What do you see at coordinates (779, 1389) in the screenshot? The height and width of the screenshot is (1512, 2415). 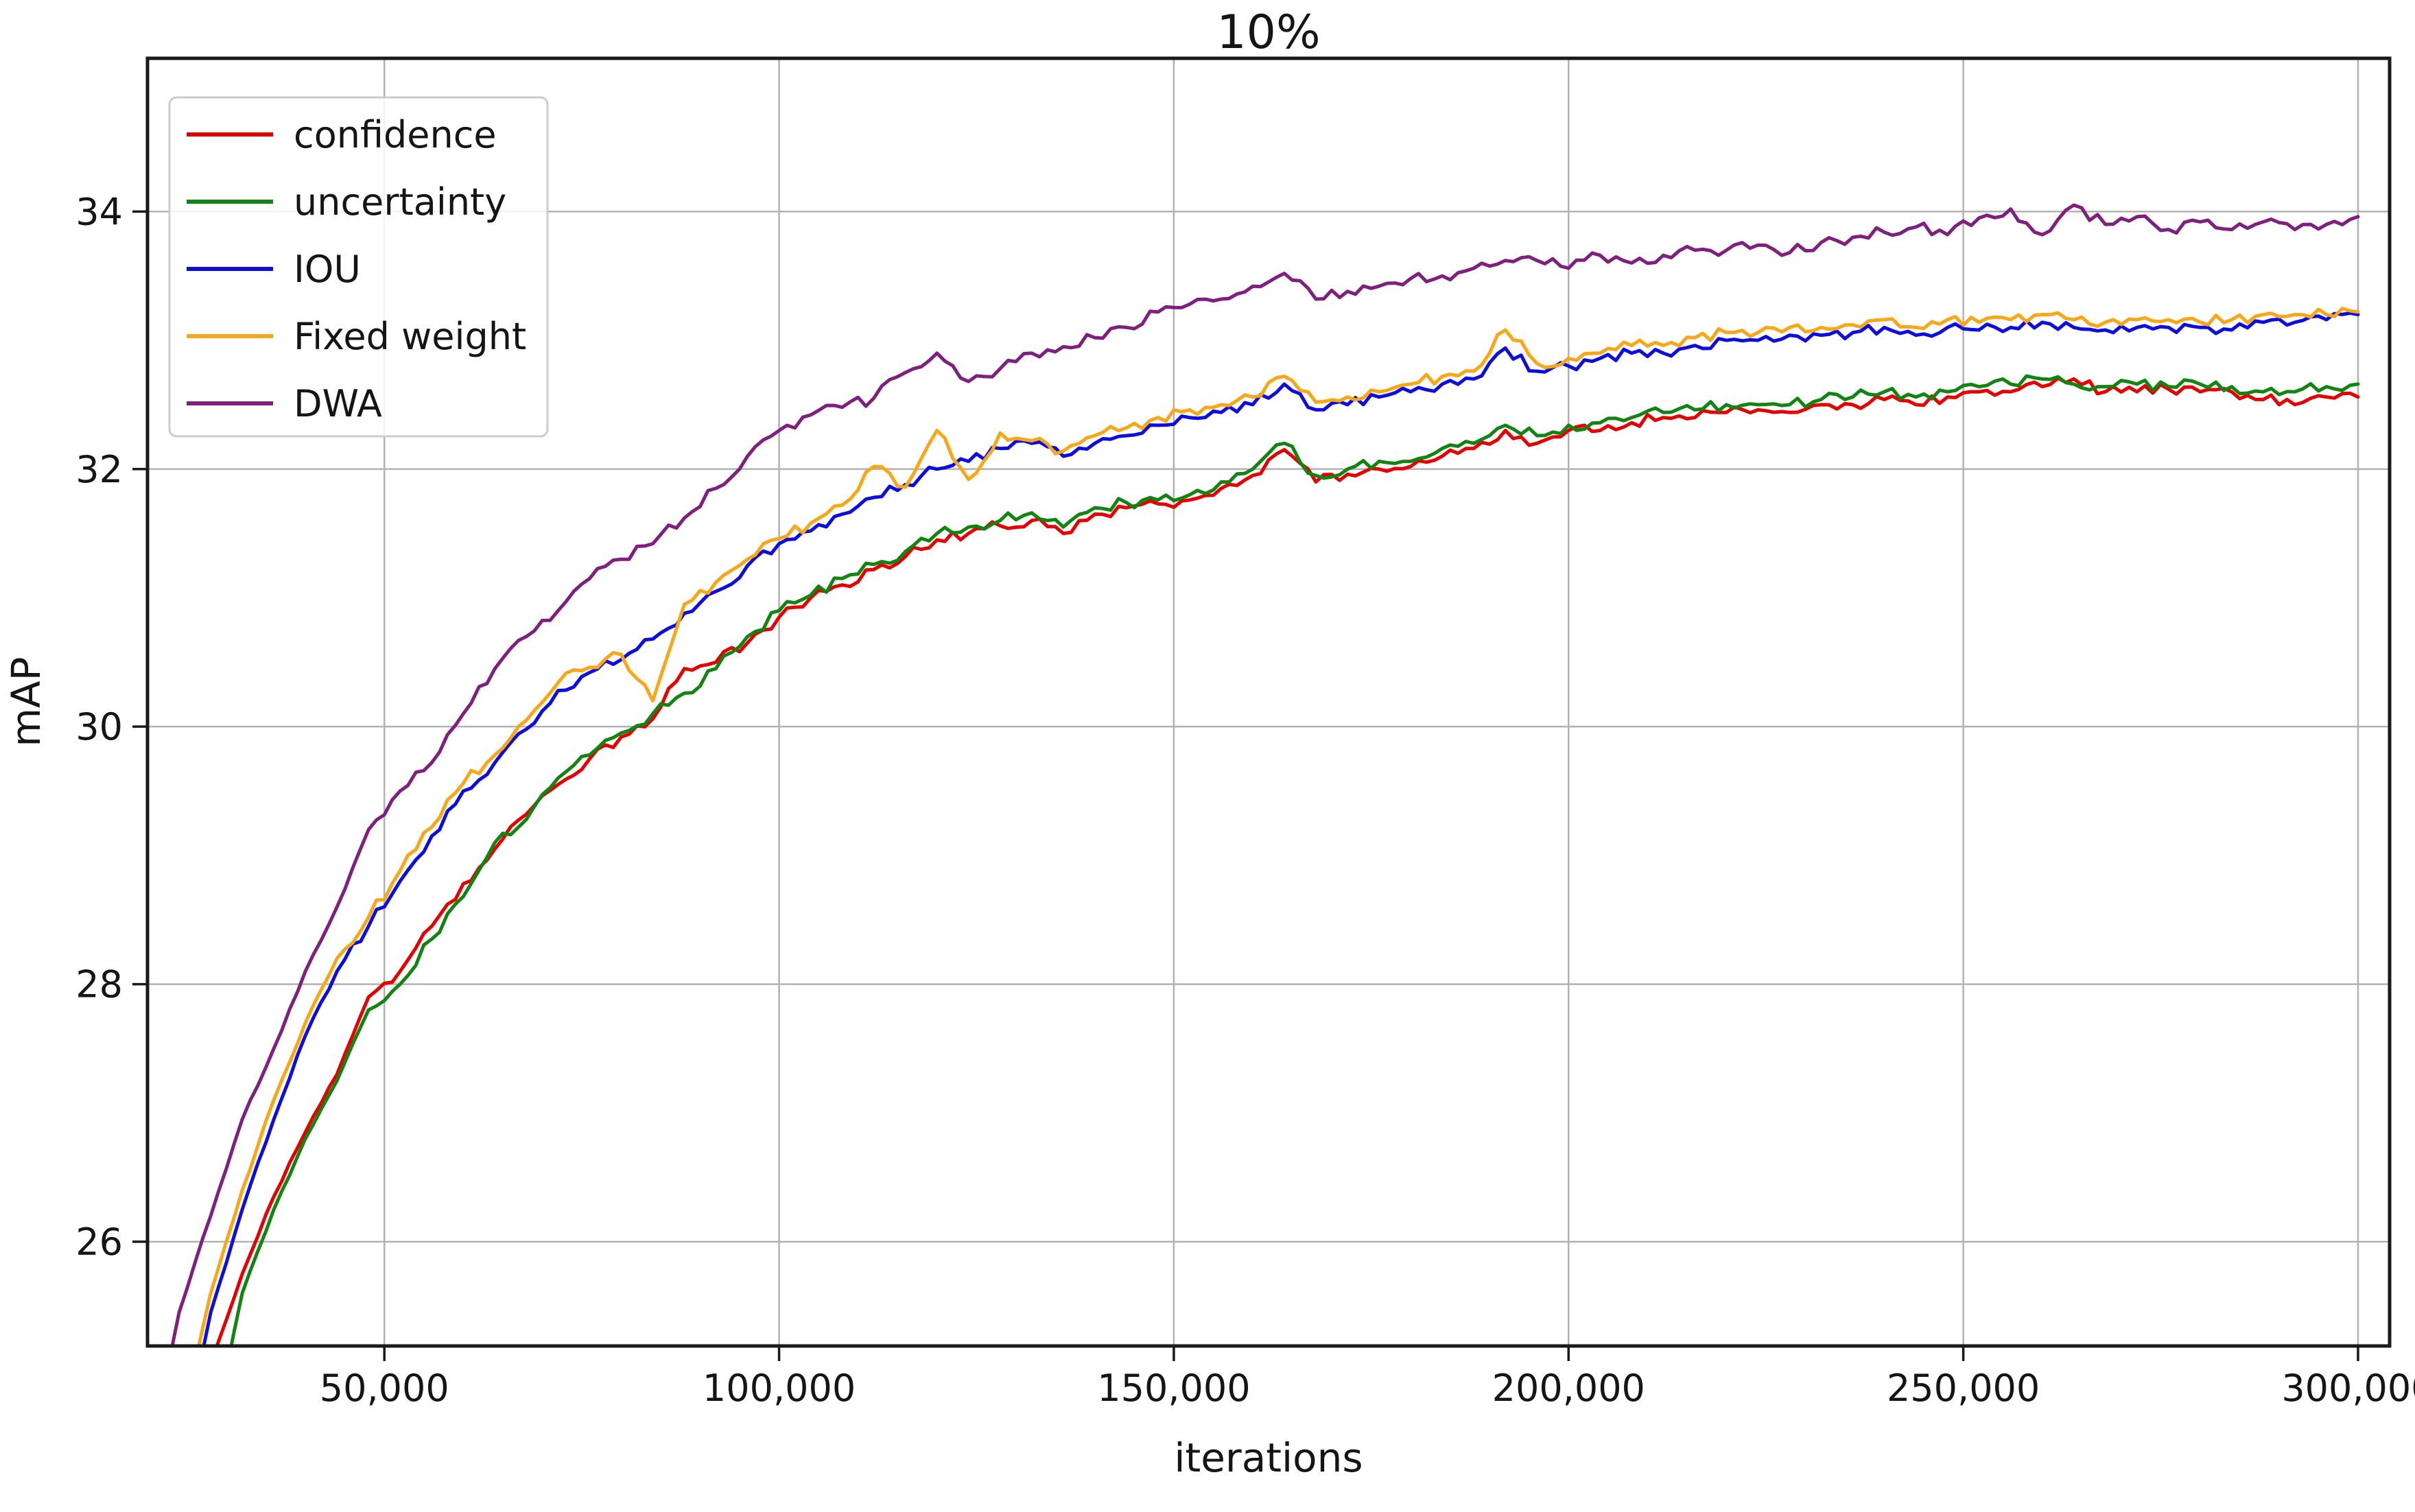 I see `x-tick-label: 100,000` at bounding box center [779, 1389].